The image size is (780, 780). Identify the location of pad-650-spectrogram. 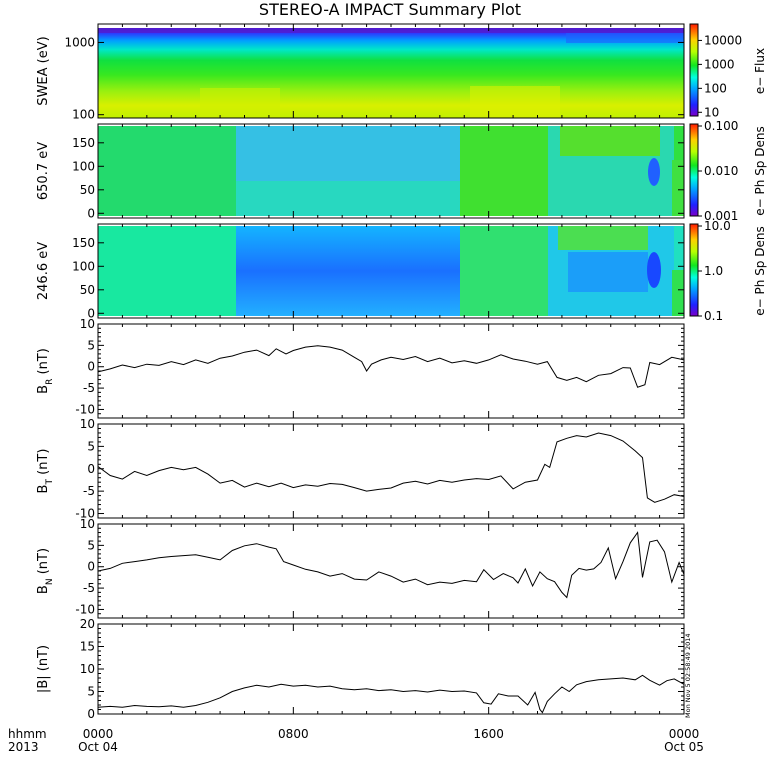
(391, 171).